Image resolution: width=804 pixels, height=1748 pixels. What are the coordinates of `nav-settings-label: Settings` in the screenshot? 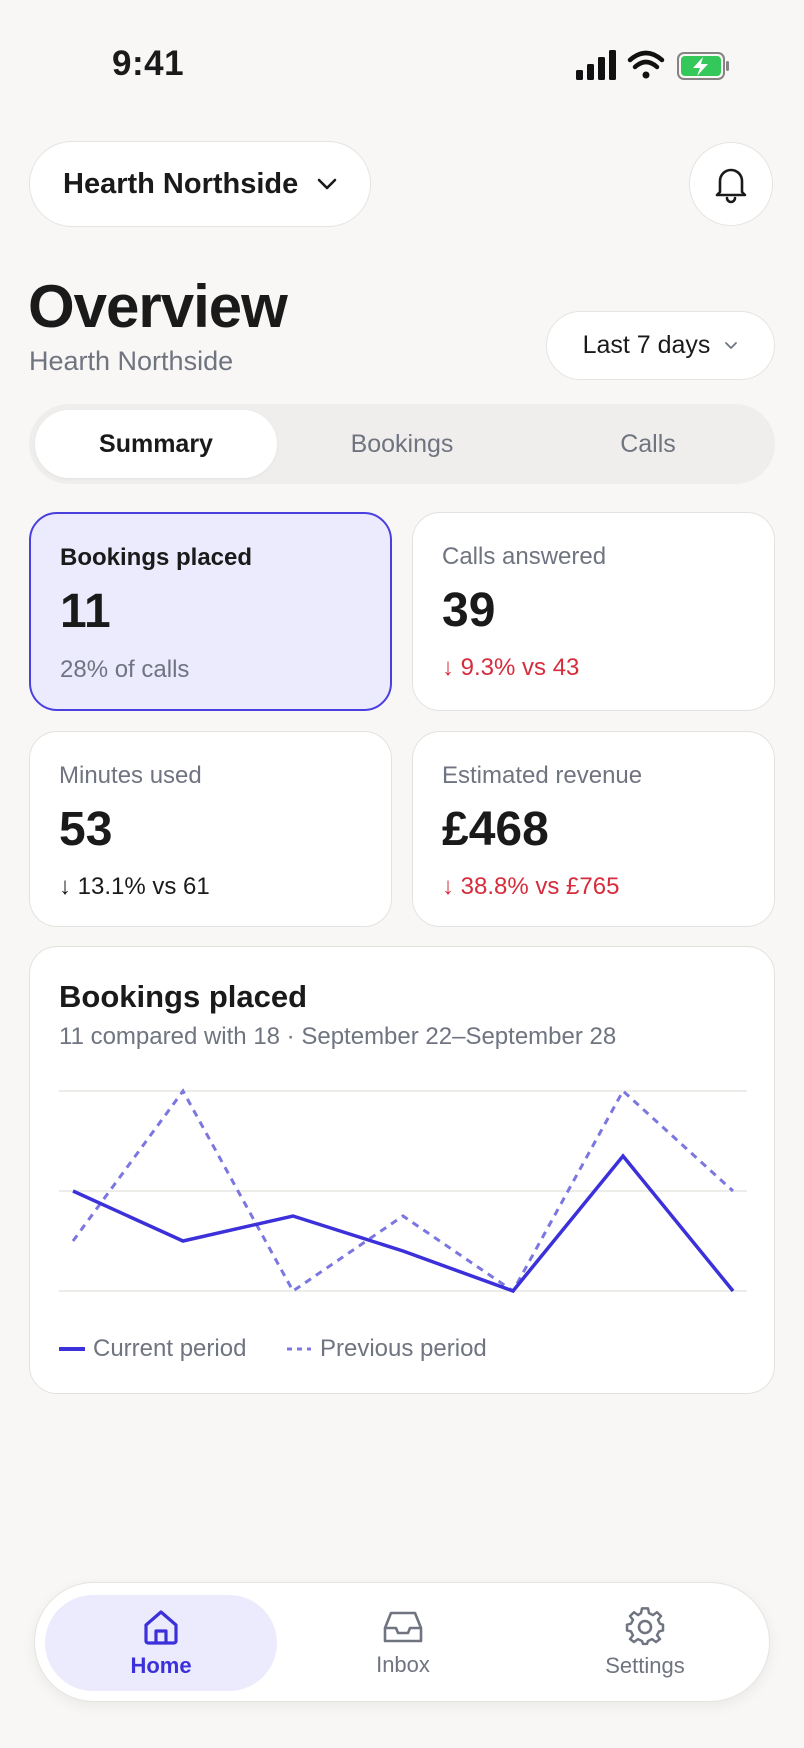 It's located at (645, 1665).